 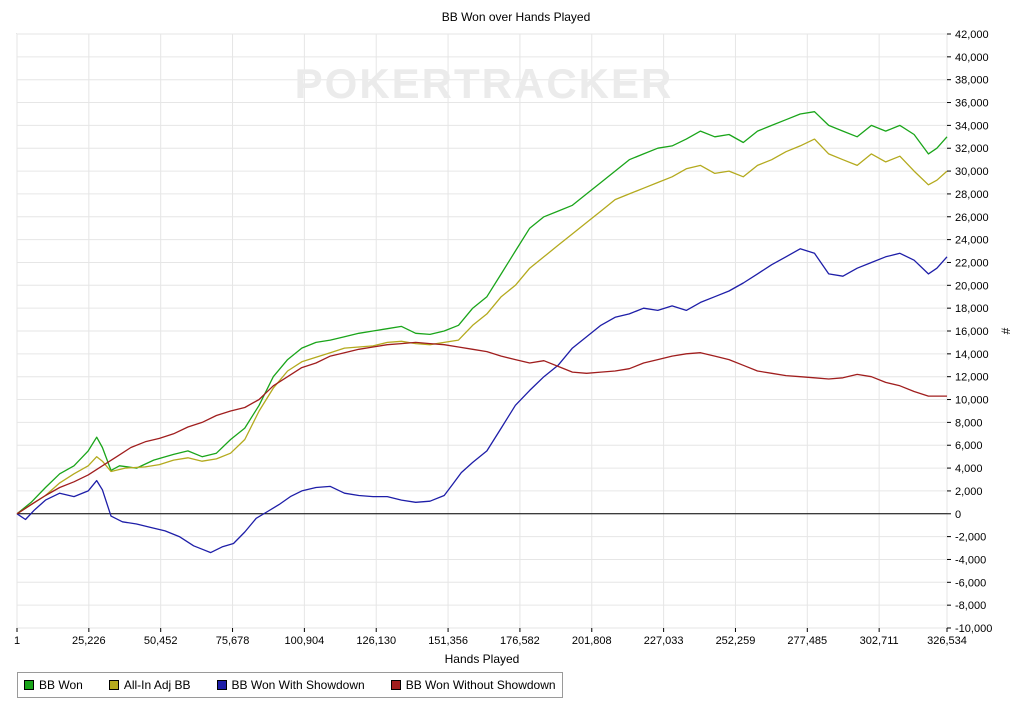 I want to click on y-tick-label: 14,000, so click(x=972, y=355).